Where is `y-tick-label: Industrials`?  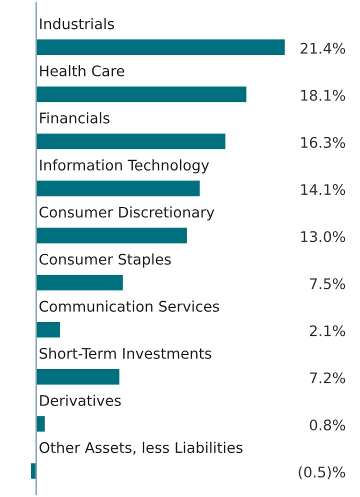
y-tick-label: Industrials is located at coordinates (77, 24).